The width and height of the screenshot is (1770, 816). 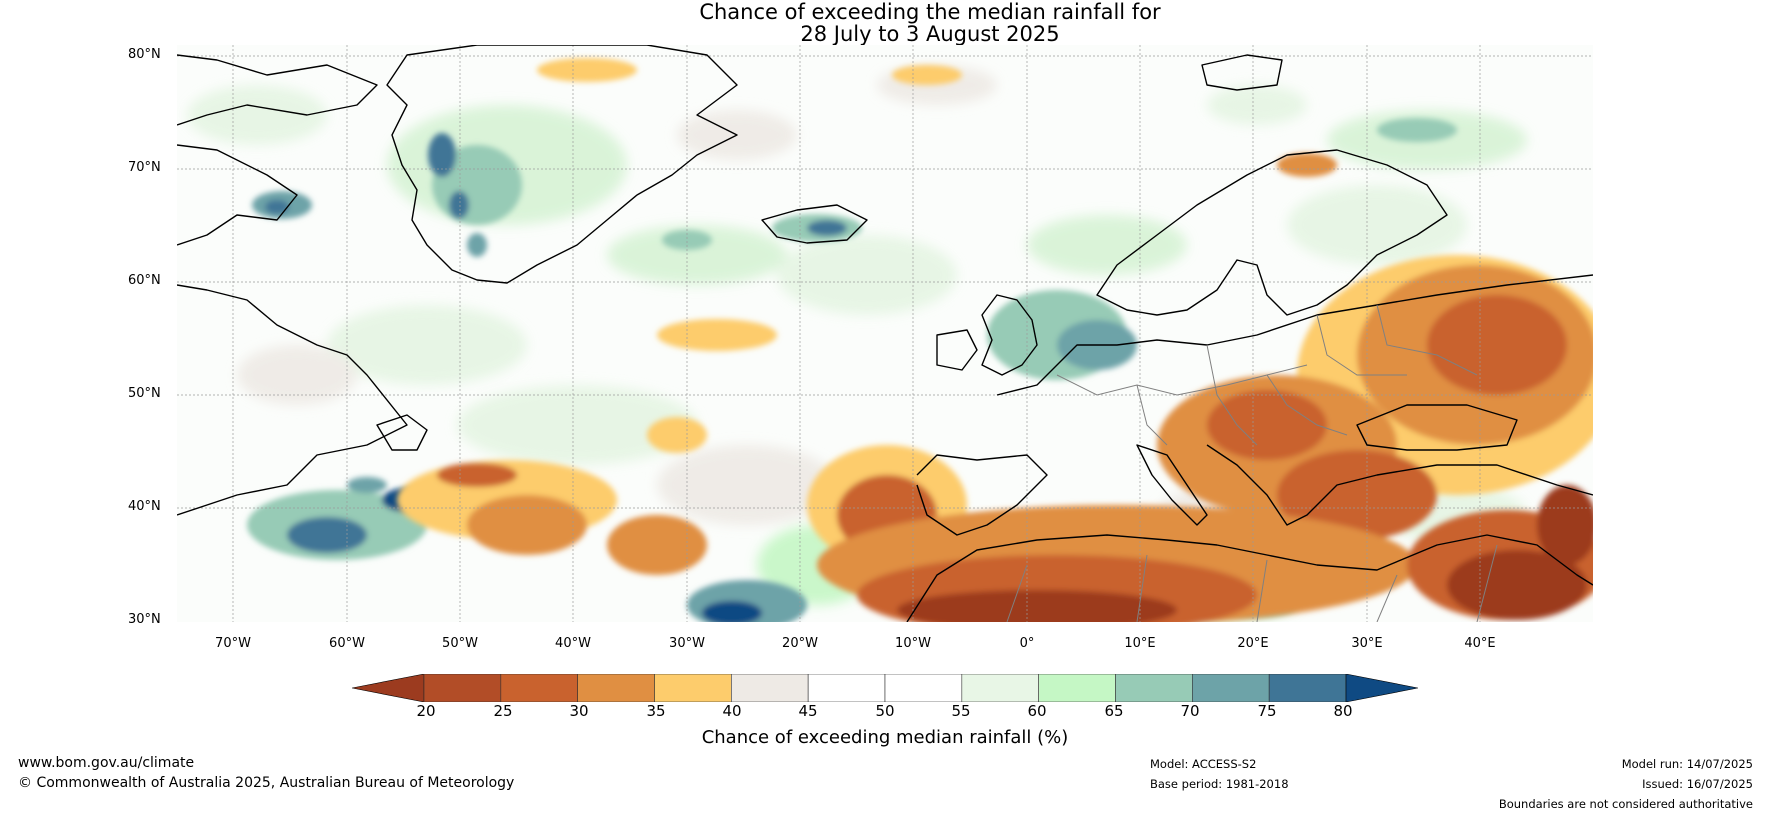 What do you see at coordinates (913, 643) in the screenshot?
I see `lon-label-10w: 10°W` at bounding box center [913, 643].